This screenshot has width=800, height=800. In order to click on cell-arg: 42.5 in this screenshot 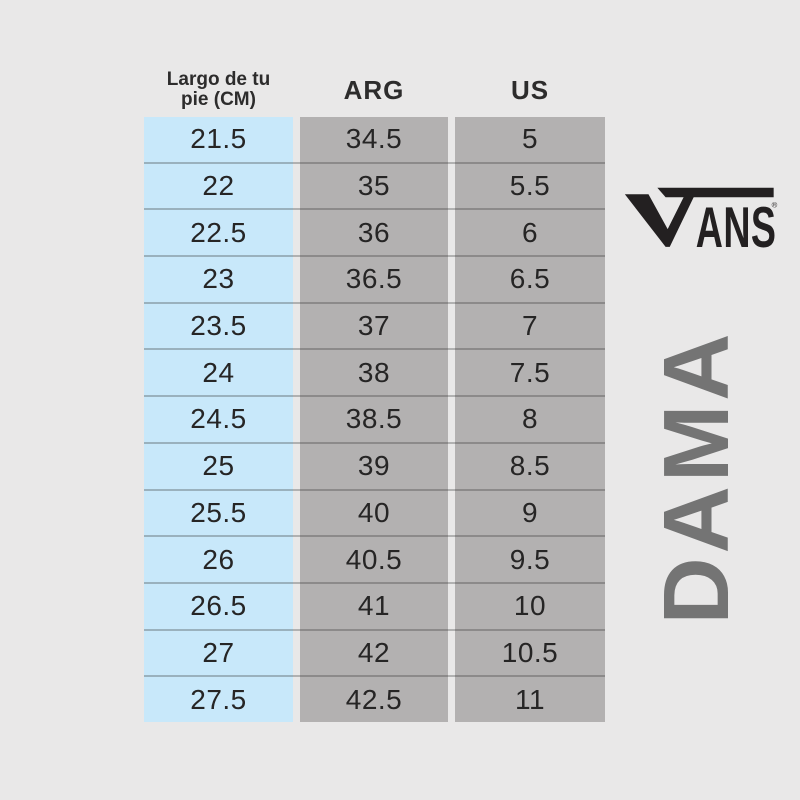, I will do `click(374, 699)`.